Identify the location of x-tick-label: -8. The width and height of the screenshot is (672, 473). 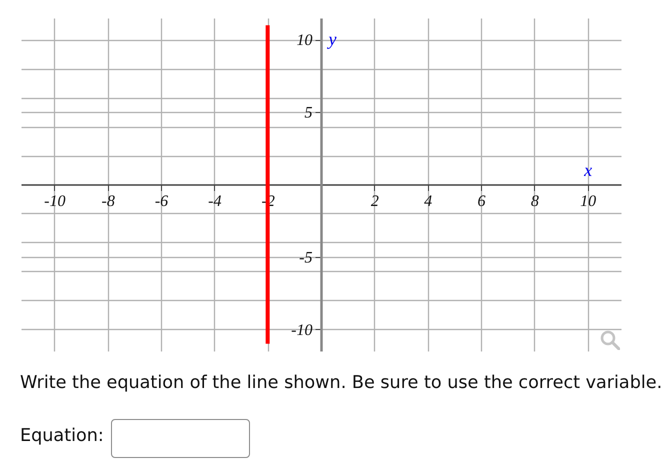
(108, 201).